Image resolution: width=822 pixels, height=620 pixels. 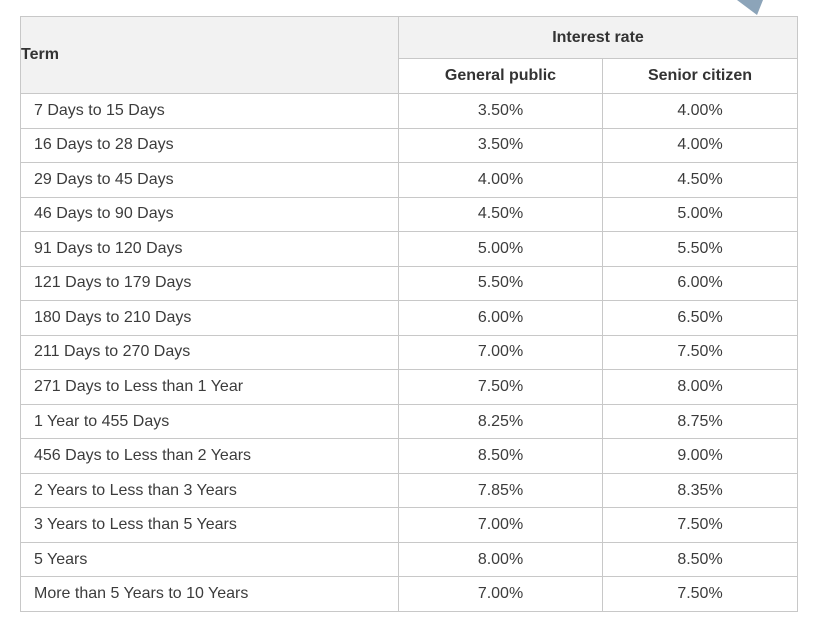 What do you see at coordinates (209, 111) in the screenshot?
I see `term-cell: 7 Days to 15 Days` at bounding box center [209, 111].